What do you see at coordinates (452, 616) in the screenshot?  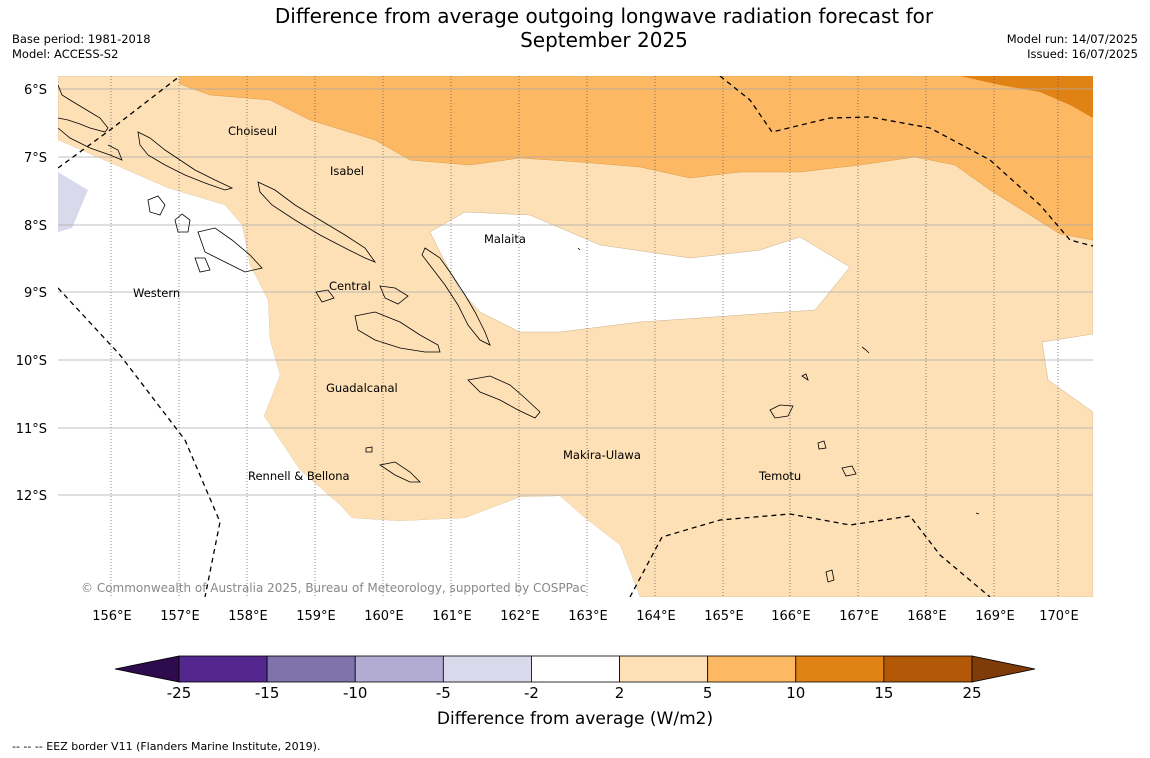 I see `lon-label: 161°E` at bounding box center [452, 616].